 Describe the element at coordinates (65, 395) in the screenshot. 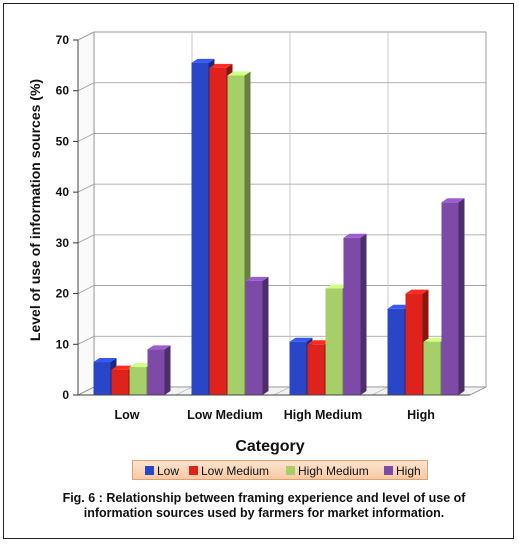

I see `y-tick-label: 0` at that location.